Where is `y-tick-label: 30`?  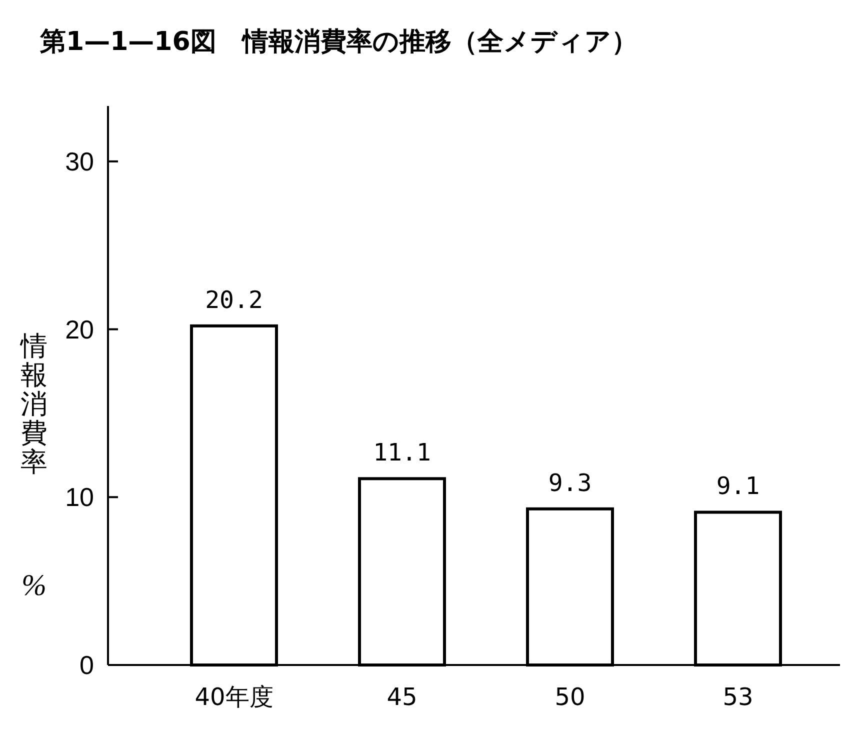 y-tick-label: 30 is located at coordinates (79, 161).